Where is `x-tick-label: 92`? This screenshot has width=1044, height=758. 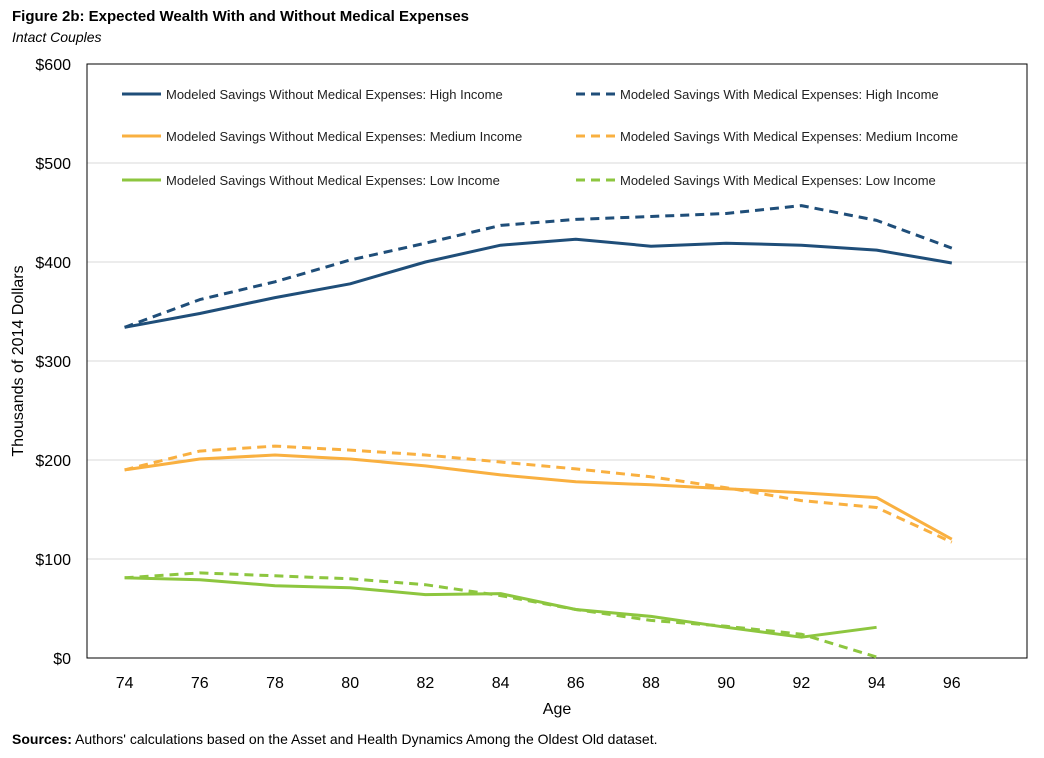 x-tick-label: 92 is located at coordinates (802, 683).